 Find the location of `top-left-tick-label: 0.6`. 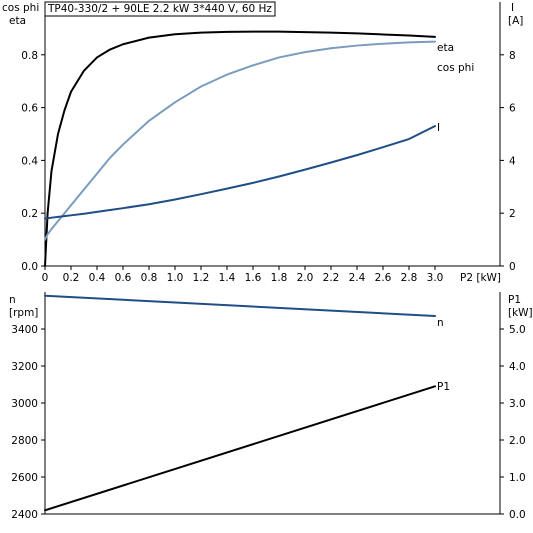

top-left-tick-label: 0.6 is located at coordinates (29, 109).